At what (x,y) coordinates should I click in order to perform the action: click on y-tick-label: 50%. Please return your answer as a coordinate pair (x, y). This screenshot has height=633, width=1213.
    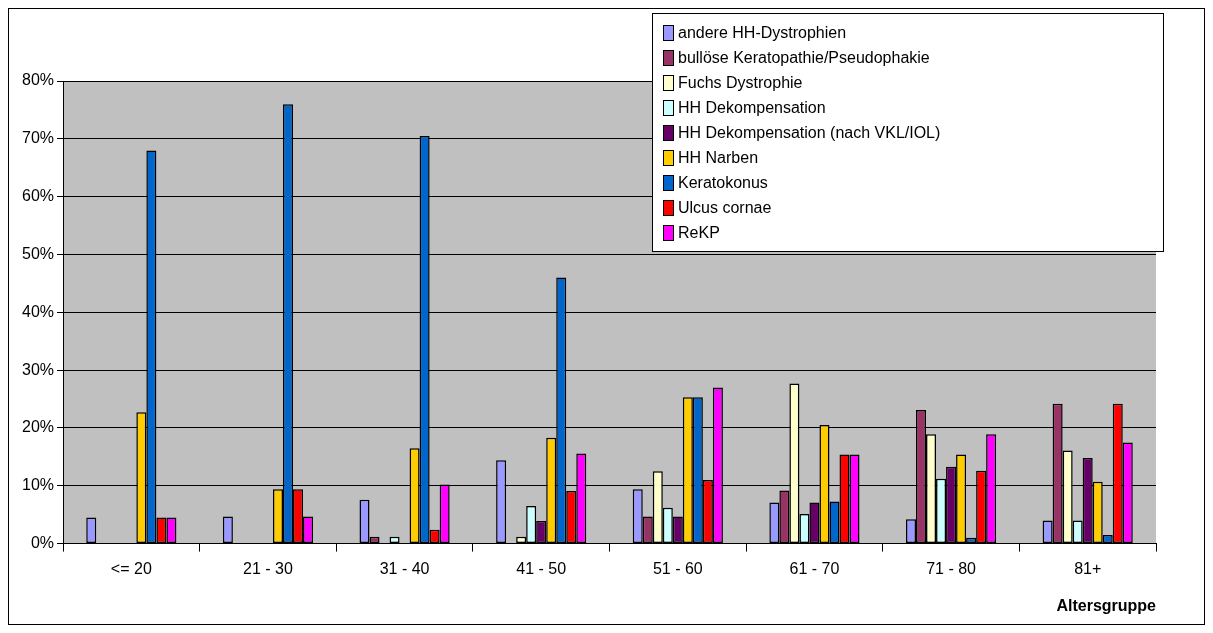
    Looking at the image, I should click on (38, 253).